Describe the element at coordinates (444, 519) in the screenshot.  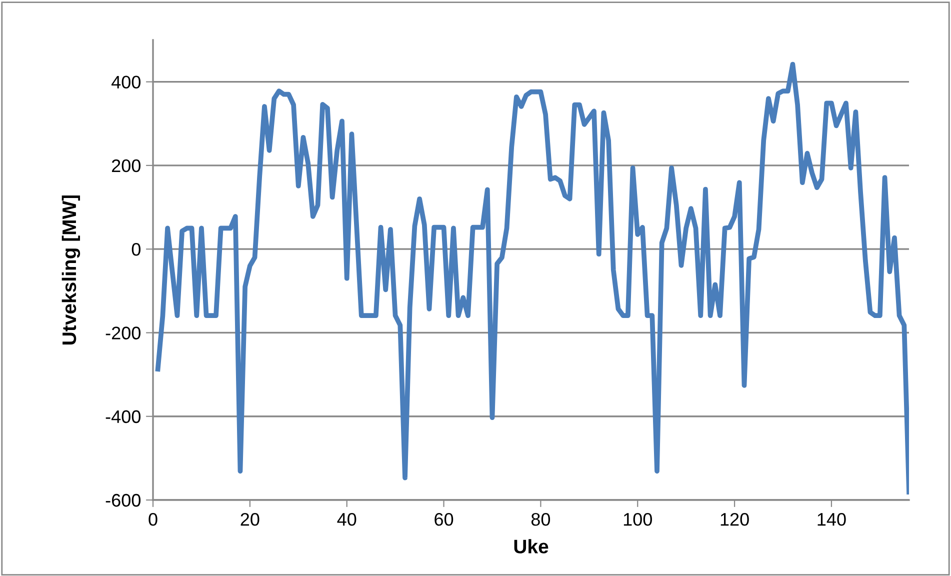
I see `x-tick-label: 60` at that location.